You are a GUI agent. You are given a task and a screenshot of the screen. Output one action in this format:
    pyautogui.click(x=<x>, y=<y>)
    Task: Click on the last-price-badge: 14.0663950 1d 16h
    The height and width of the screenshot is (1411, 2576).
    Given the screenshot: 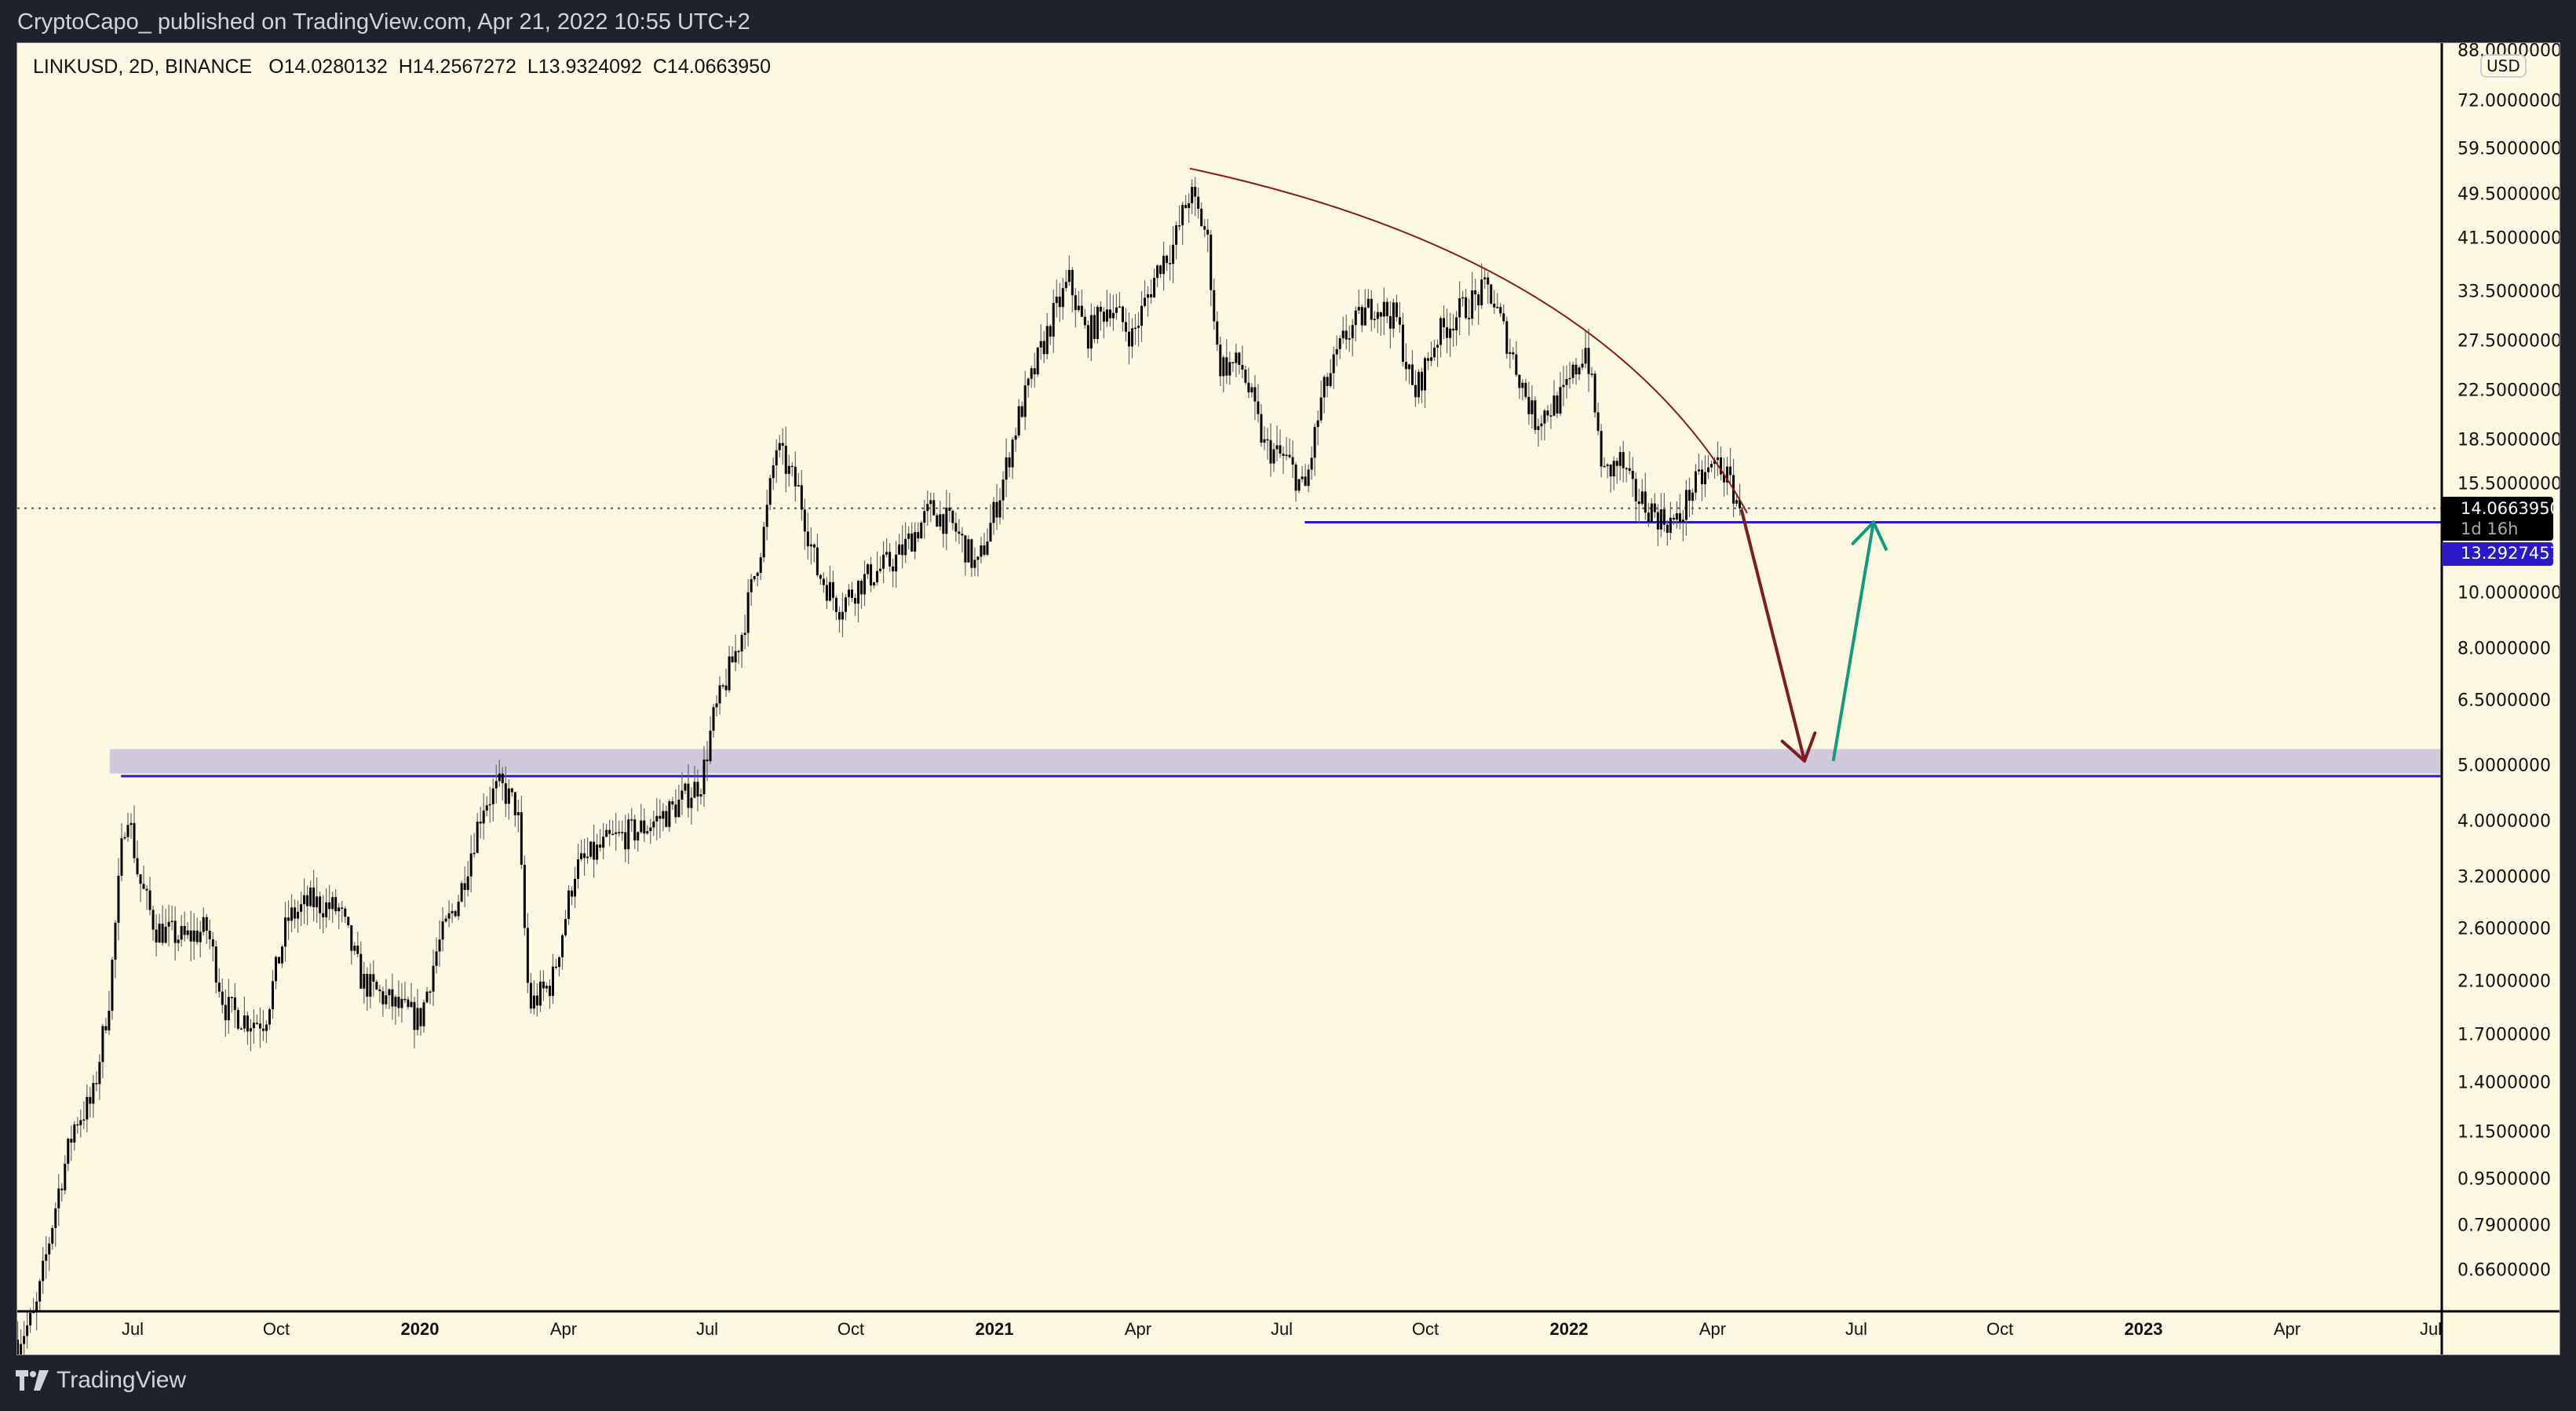 What is the action you would take?
    pyautogui.click(x=2501, y=519)
    